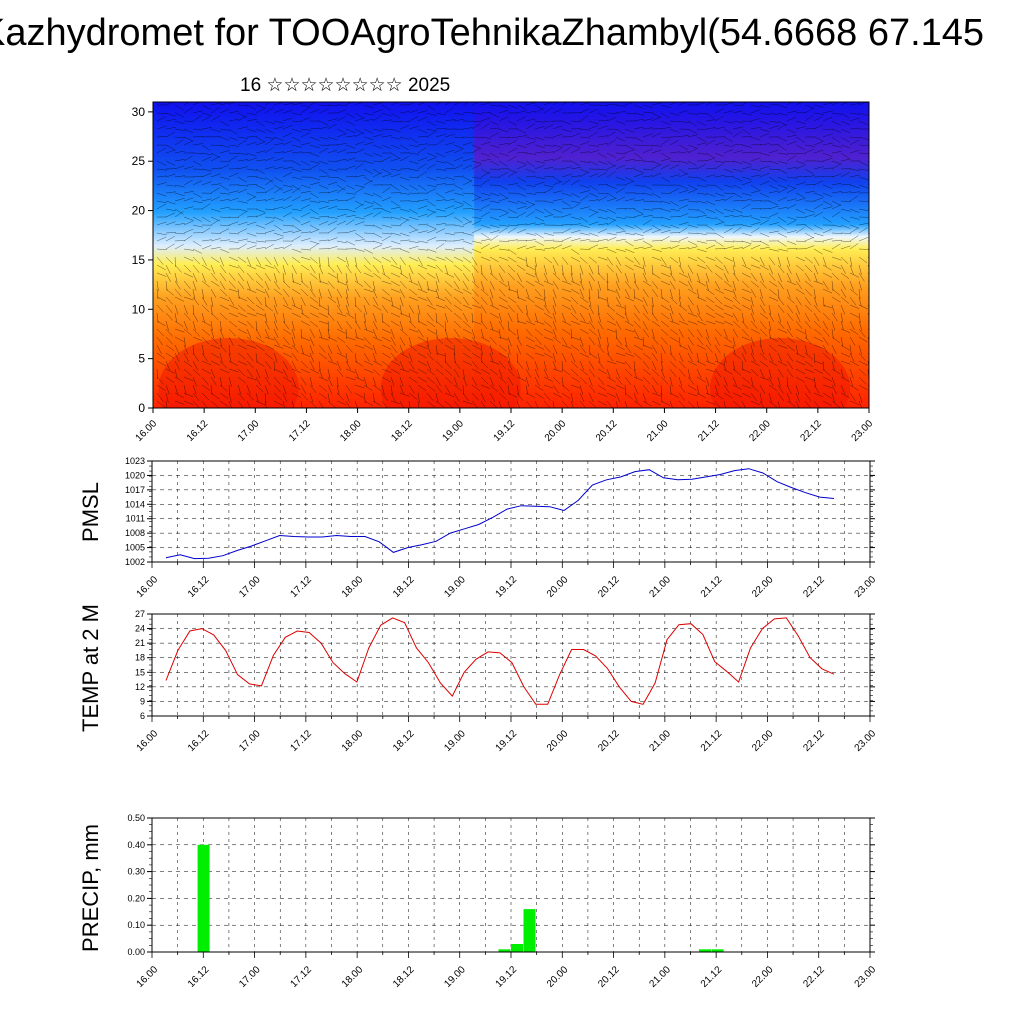 The height and width of the screenshot is (1024, 1024). Describe the element at coordinates (814, 977) in the screenshot. I see `x-tick-label: 22.12` at that location.